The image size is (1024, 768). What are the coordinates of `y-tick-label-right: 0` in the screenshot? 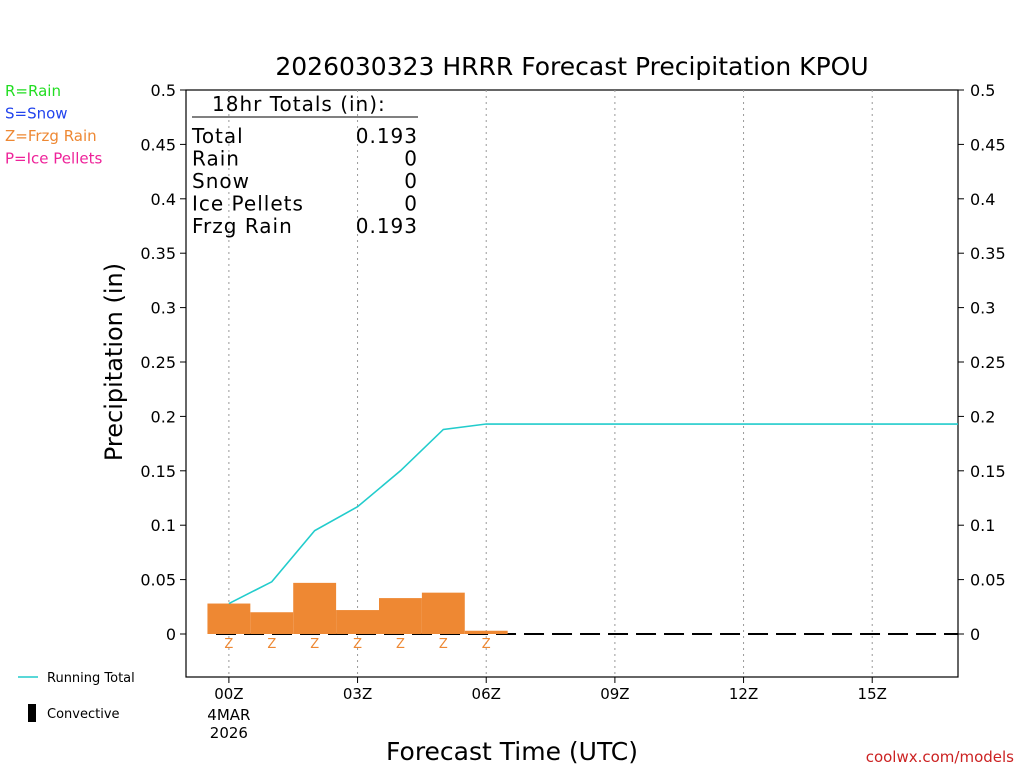 It's located at (975, 634).